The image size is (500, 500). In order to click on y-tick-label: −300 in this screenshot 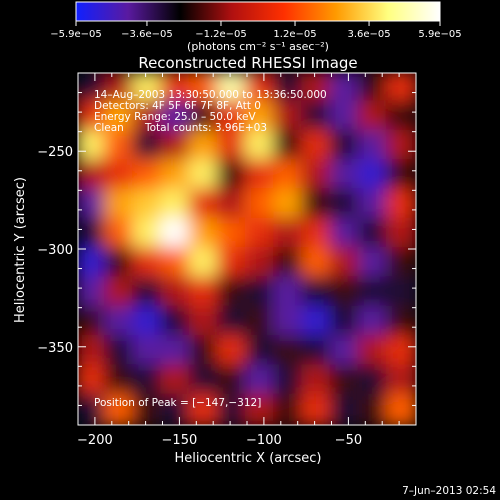, I will do `click(55, 250)`.